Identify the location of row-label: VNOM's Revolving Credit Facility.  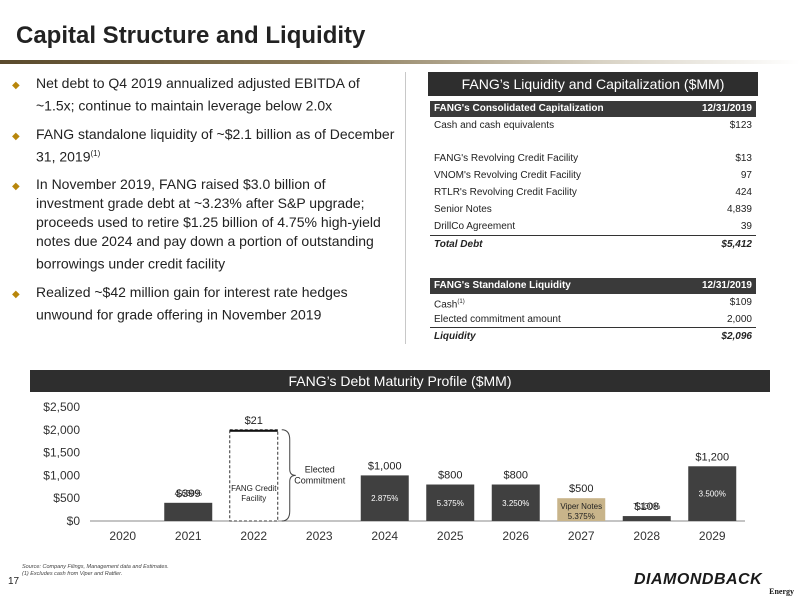
(507, 175).